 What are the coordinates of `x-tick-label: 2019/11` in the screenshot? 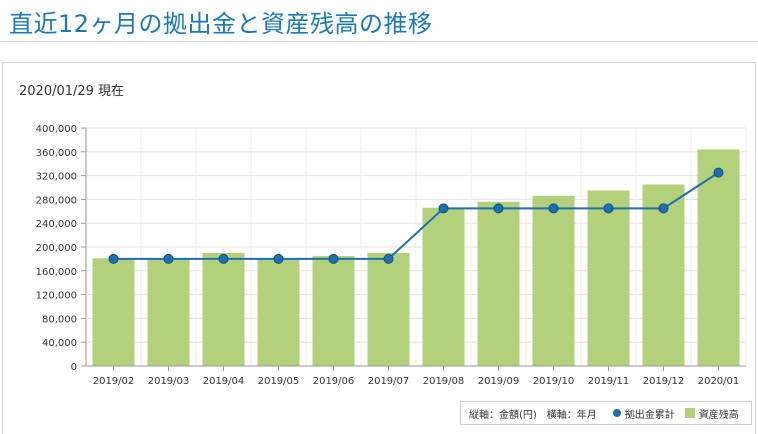 It's located at (609, 381).